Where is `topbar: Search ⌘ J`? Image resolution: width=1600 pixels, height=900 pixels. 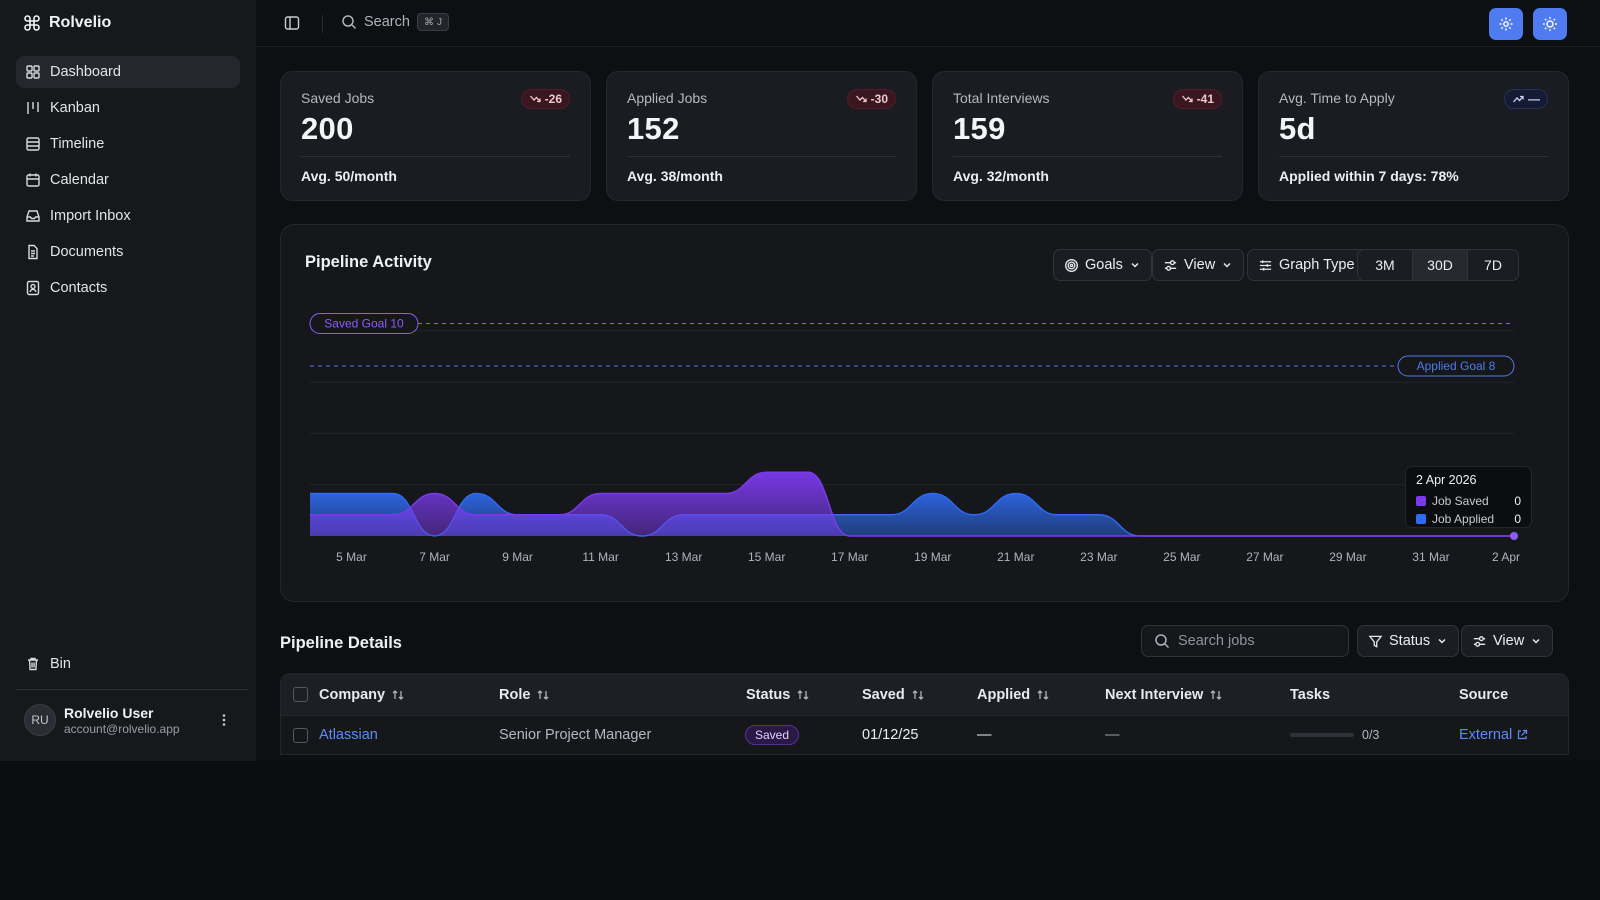 topbar: Search ⌘ J is located at coordinates (928, 23).